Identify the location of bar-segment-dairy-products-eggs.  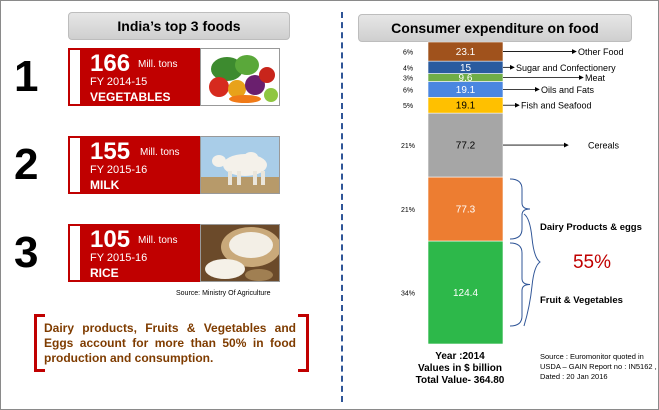
(465, 209).